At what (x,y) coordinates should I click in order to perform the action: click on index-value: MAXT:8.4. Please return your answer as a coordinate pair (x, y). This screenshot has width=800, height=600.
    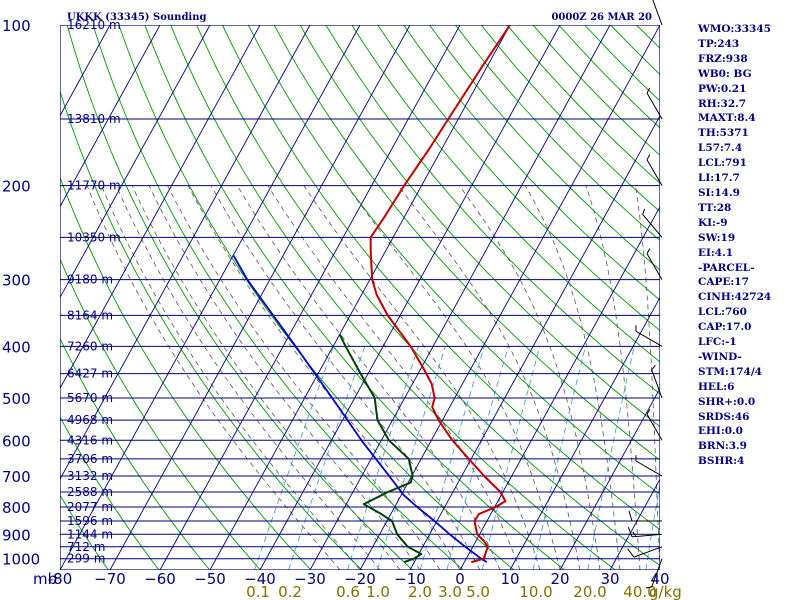
    Looking at the image, I should click on (727, 118).